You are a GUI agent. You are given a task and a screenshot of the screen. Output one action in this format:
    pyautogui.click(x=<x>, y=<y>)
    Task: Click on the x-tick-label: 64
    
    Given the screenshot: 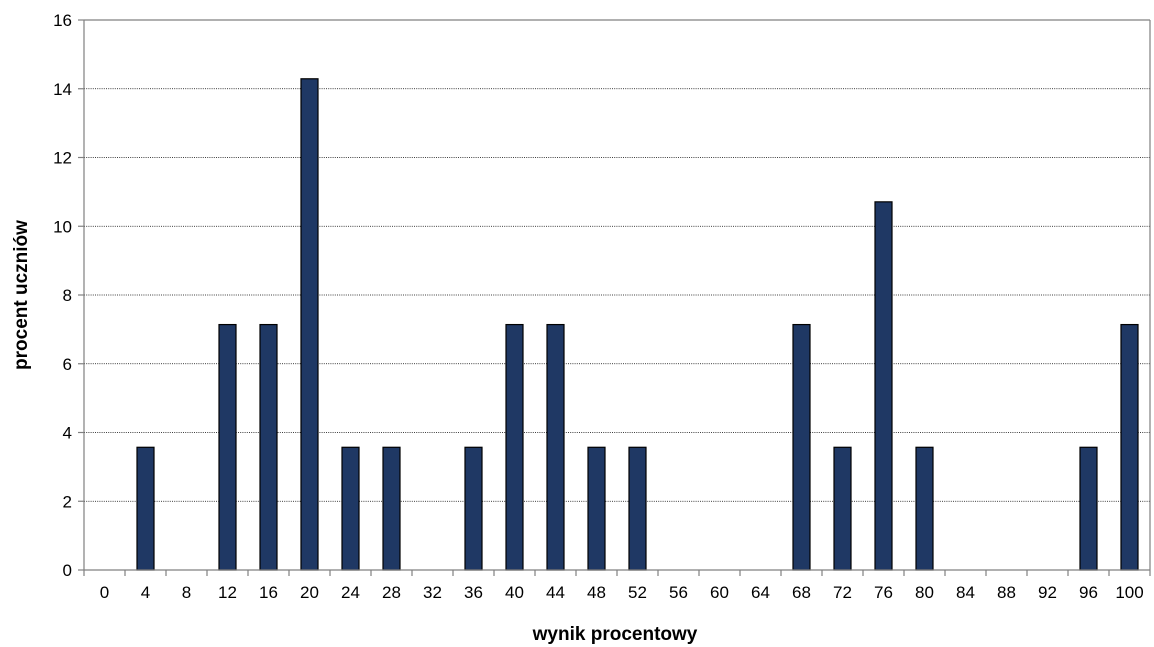 What is the action you would take?
    pyautogui.click(x=760, y=592)
    